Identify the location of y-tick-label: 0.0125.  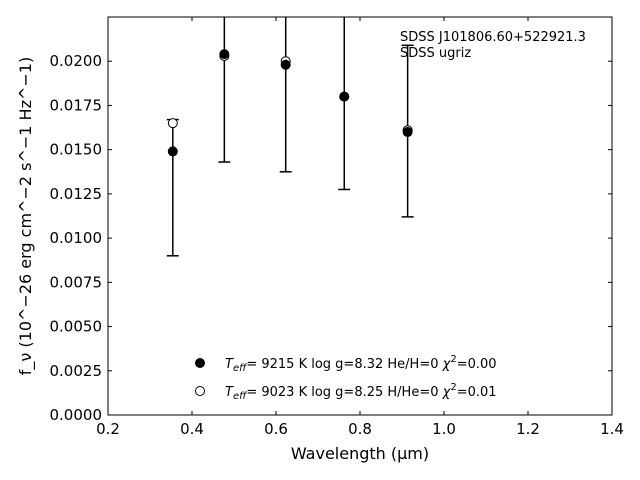
(76, 194).